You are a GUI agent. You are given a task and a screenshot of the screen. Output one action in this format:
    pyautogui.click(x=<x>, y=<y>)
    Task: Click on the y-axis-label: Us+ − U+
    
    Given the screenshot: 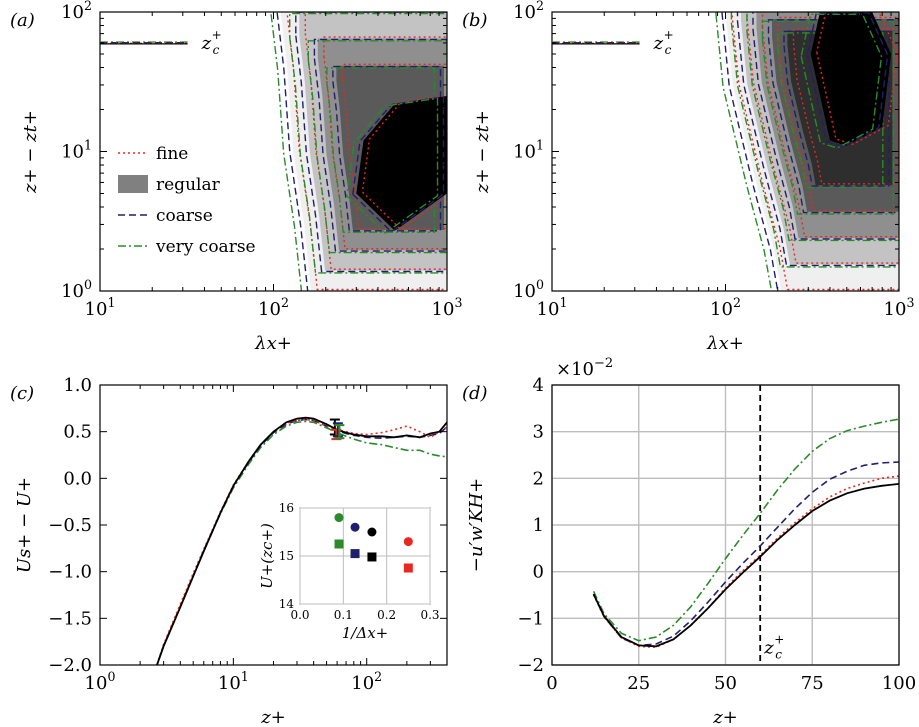 What is the action you would take?
    pyautogui.click(x=24, y=525)
    